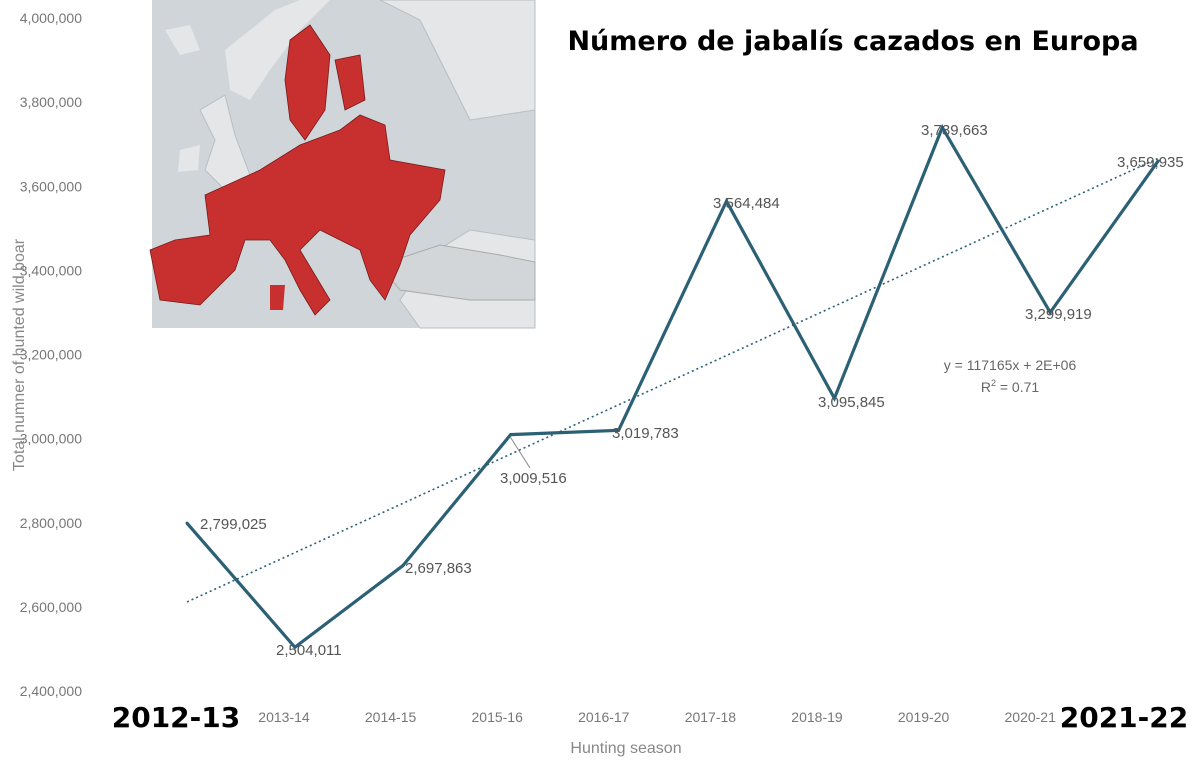  What do you see at coordinates (924, 717) in the screenshot?
I see `x-tick-label: 2019-20` at bounding box center [924, 717].